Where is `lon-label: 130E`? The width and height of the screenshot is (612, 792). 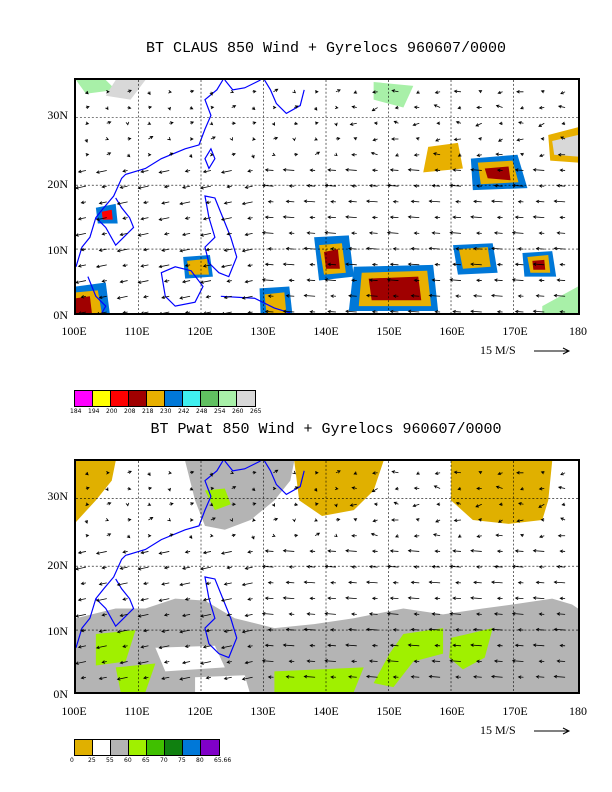
lon-label: 130E is located at coordinates (263, 331).